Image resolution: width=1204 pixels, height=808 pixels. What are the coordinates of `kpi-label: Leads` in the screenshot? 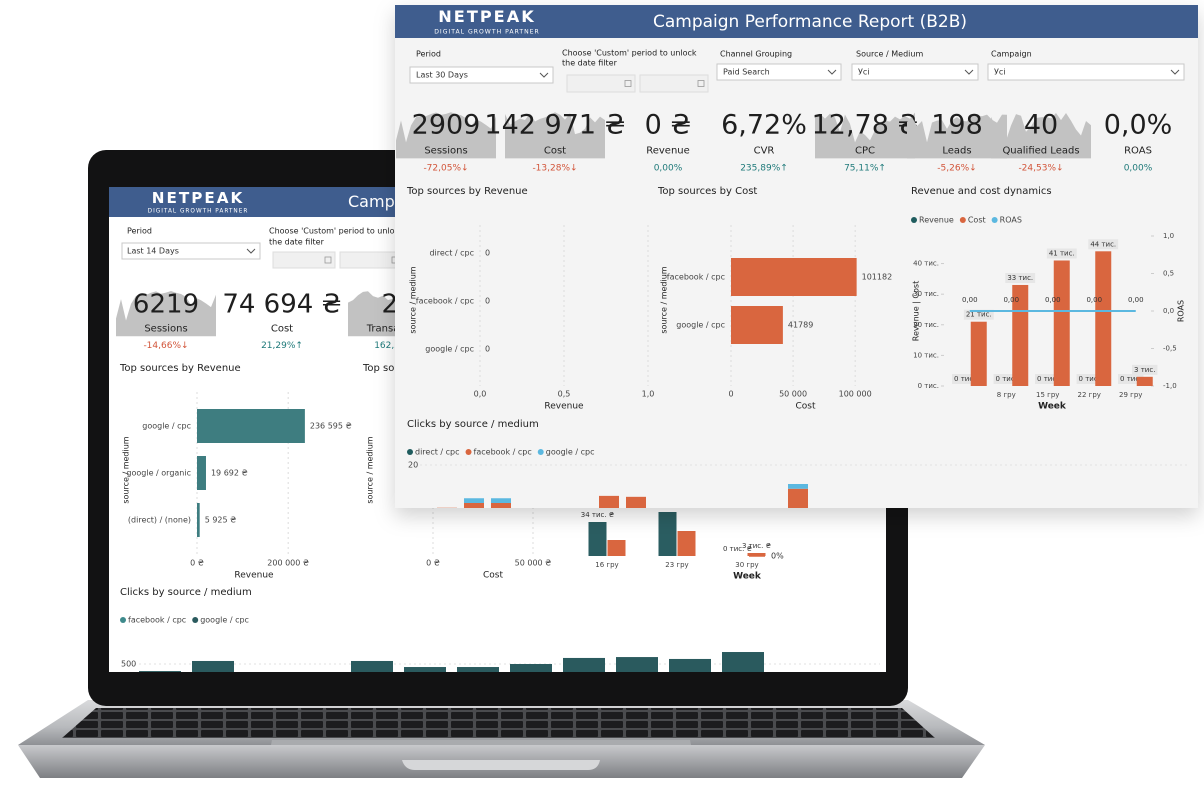 It's located at (956, 150).